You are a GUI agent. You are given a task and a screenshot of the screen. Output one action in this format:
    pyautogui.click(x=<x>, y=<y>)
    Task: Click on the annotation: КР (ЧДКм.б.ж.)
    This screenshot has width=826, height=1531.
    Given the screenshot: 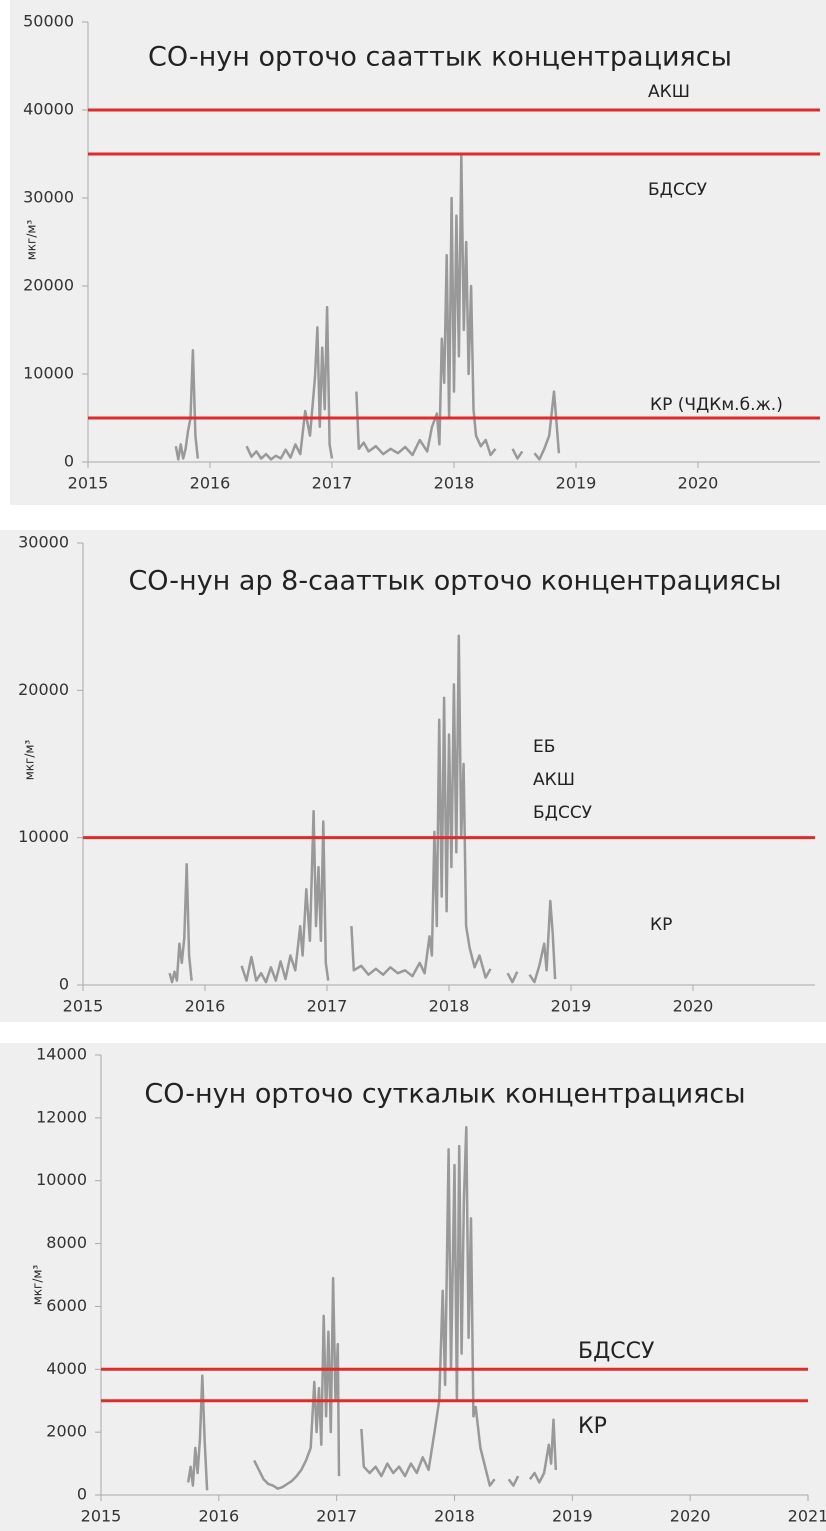 What is the action you would take?
    pyautogui.click(x=716, y=405)
    